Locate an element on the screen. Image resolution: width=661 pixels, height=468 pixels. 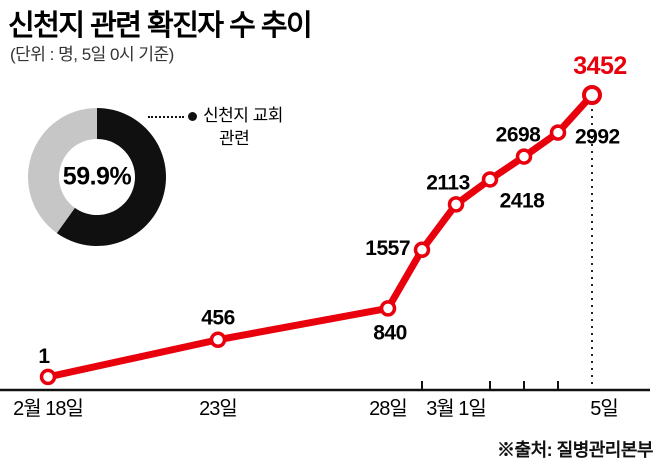
x-axis-label: 5일 is located at coordinates (604, 408).